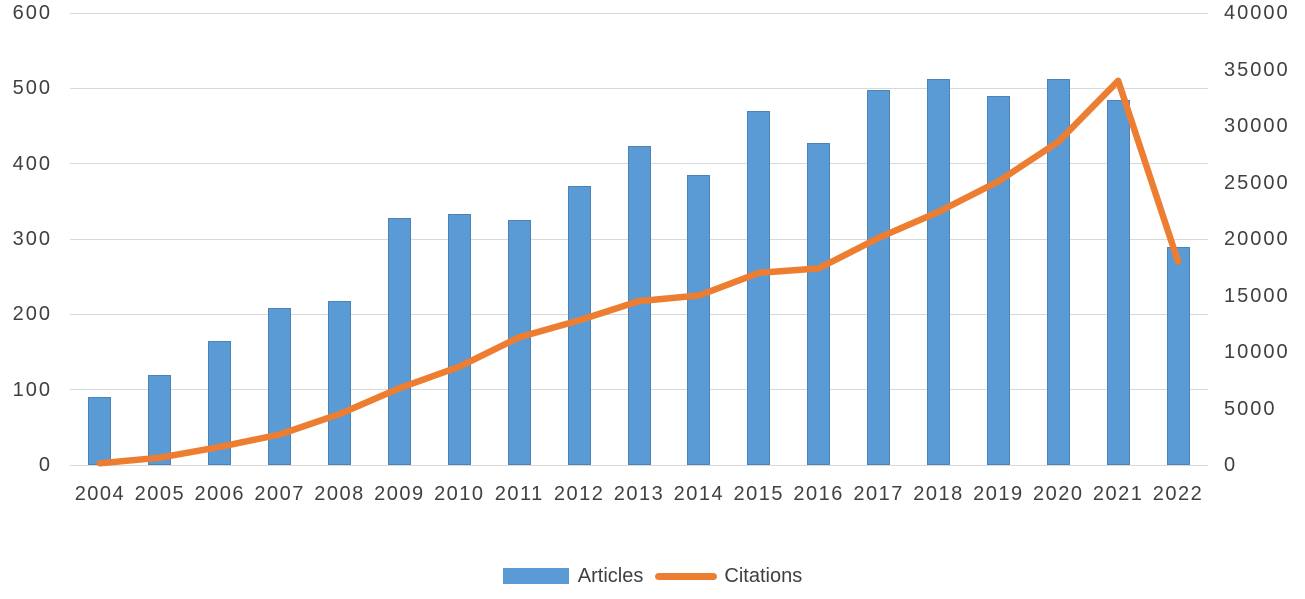  Describe the element at coordinates (759, 494) in the screenshot. I see `x-axis-tick-2015: 2015` at that location.